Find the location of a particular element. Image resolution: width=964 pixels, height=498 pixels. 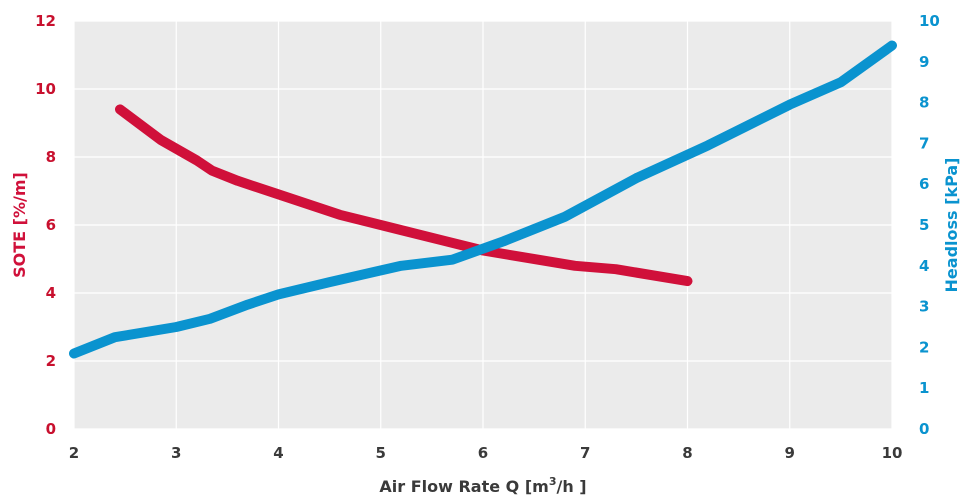

y-left-tick-label: 4 is located at coordinates (51, 293).